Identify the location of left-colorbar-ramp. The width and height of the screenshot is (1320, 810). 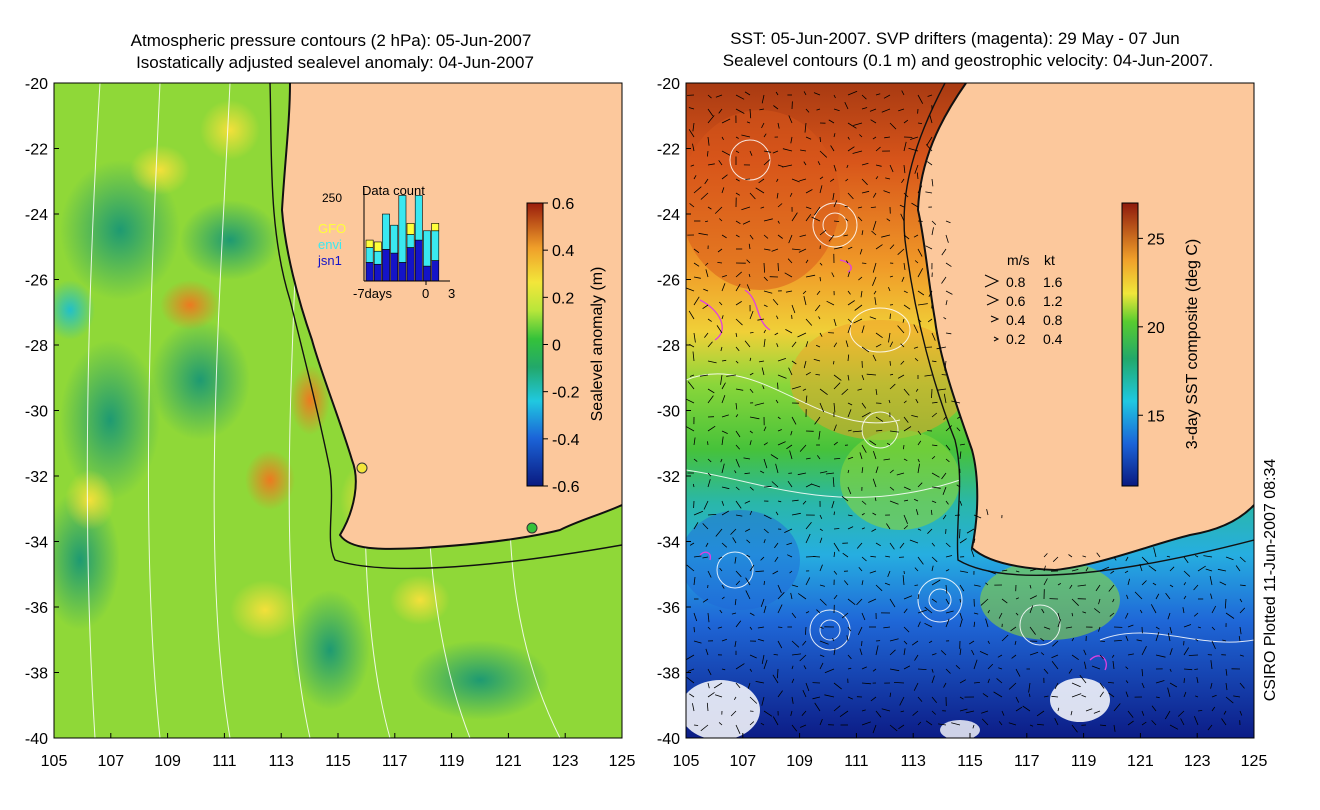
(535, 344).